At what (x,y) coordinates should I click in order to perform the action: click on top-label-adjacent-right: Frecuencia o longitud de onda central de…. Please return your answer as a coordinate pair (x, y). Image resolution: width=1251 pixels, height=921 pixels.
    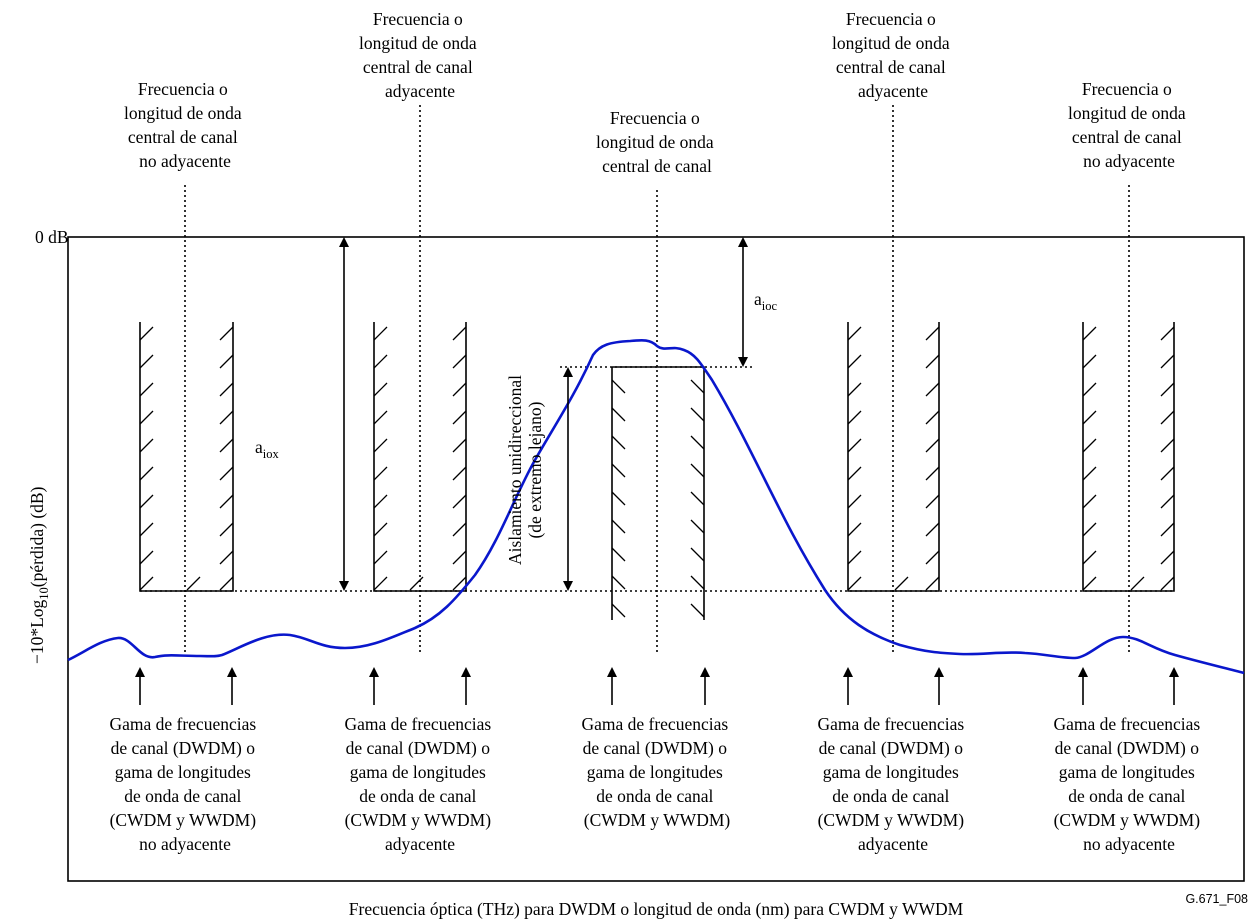
    Looking at the image, I should click on (893, 55).